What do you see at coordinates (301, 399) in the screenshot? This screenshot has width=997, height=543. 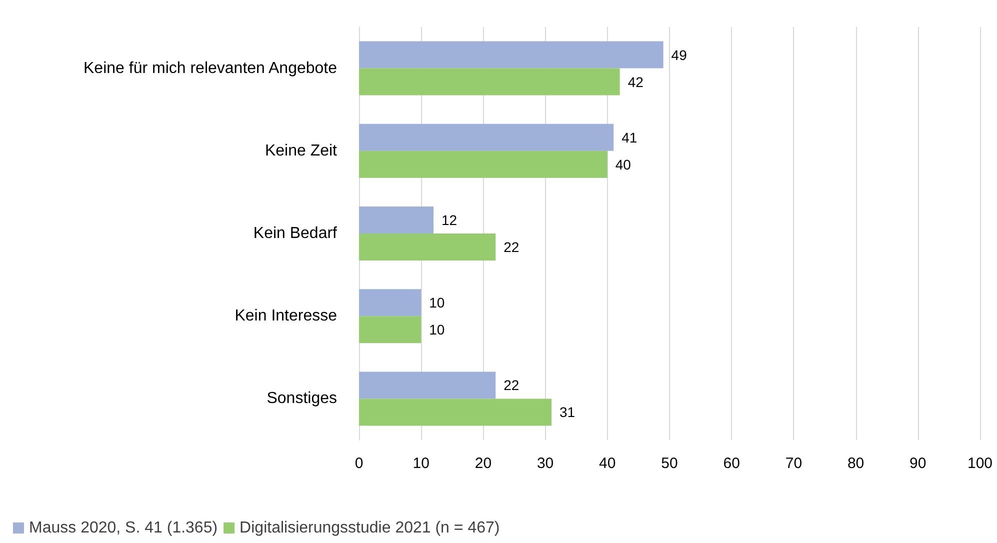 I see `y-tick-label: Sonstiges` at bounding box center [301, 399].